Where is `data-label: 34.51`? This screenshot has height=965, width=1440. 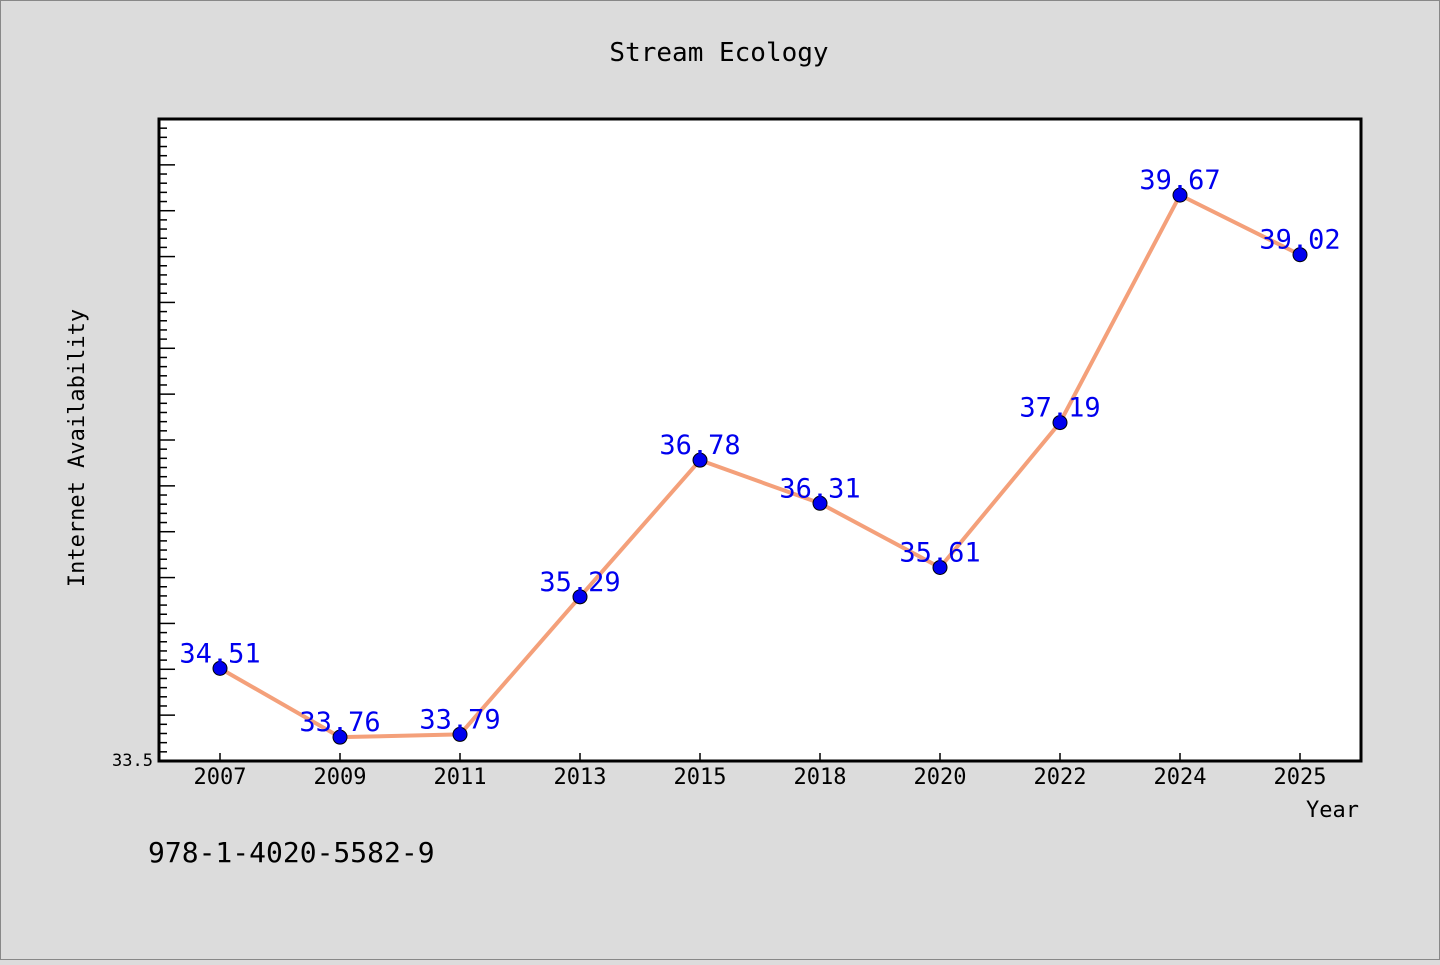 data-label: 34.51 is located at coordinates (219, 653).